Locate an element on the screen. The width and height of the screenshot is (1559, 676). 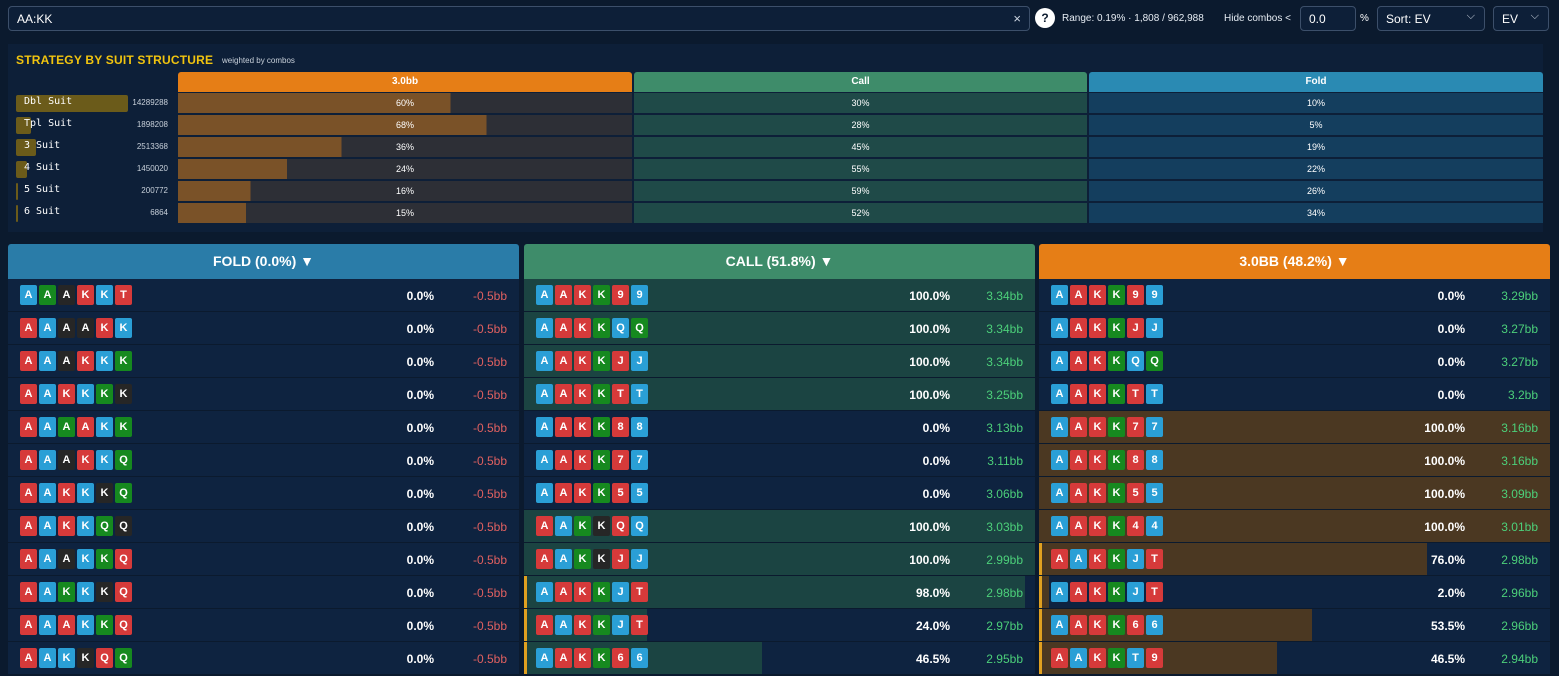
clear-icon: × is located at coordinates (1017, 18).